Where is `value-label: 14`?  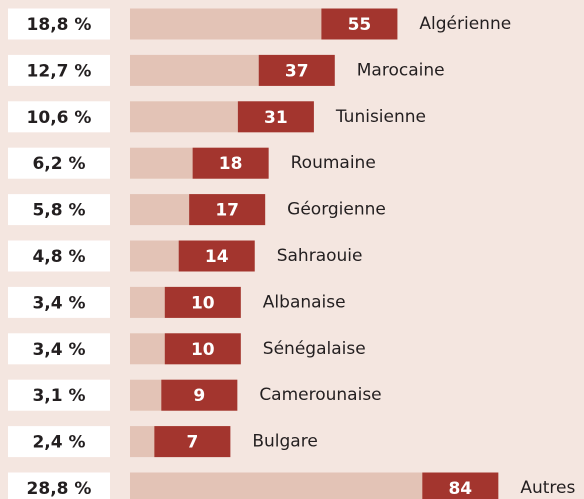
value-label: 14 is located at coordinates (217, 257).